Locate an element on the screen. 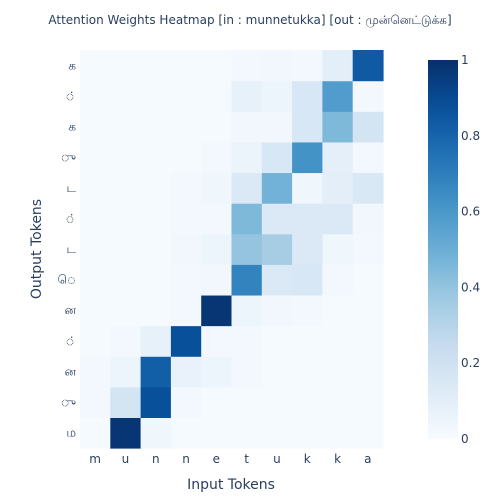 The width and height of the screenshot is (500, 504). y-tick-label: ு is located at coordinates (68, 402).